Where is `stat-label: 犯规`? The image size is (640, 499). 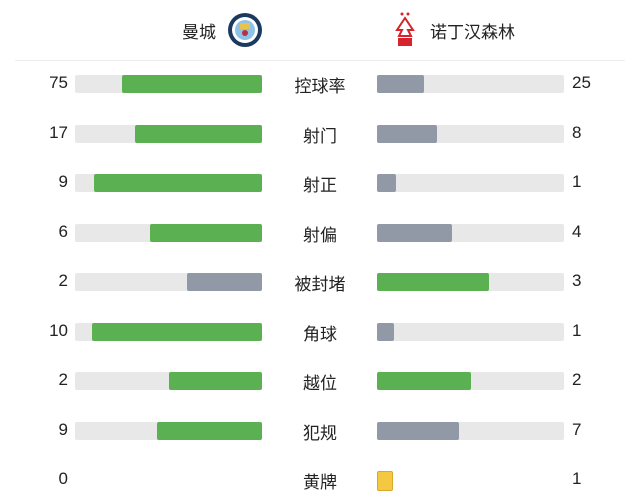 stat-label: 犯规 is located at coordinates (320, 433).